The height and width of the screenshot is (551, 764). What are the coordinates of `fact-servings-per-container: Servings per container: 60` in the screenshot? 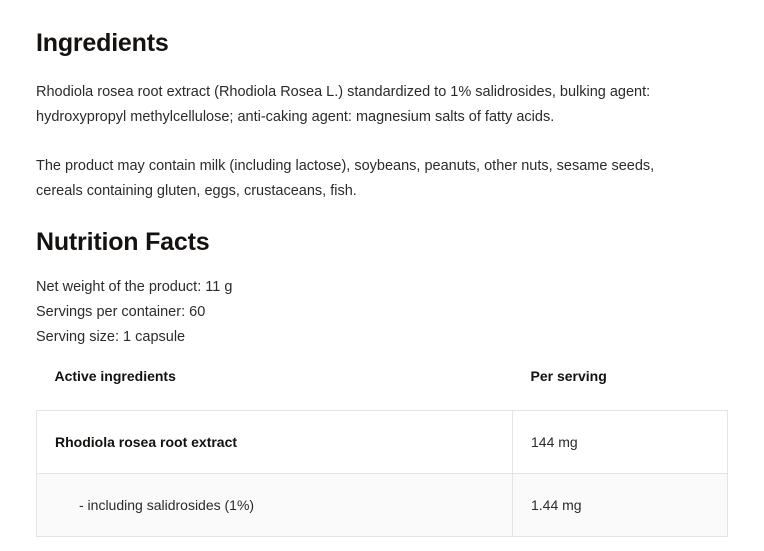 It's located at (121, 312).